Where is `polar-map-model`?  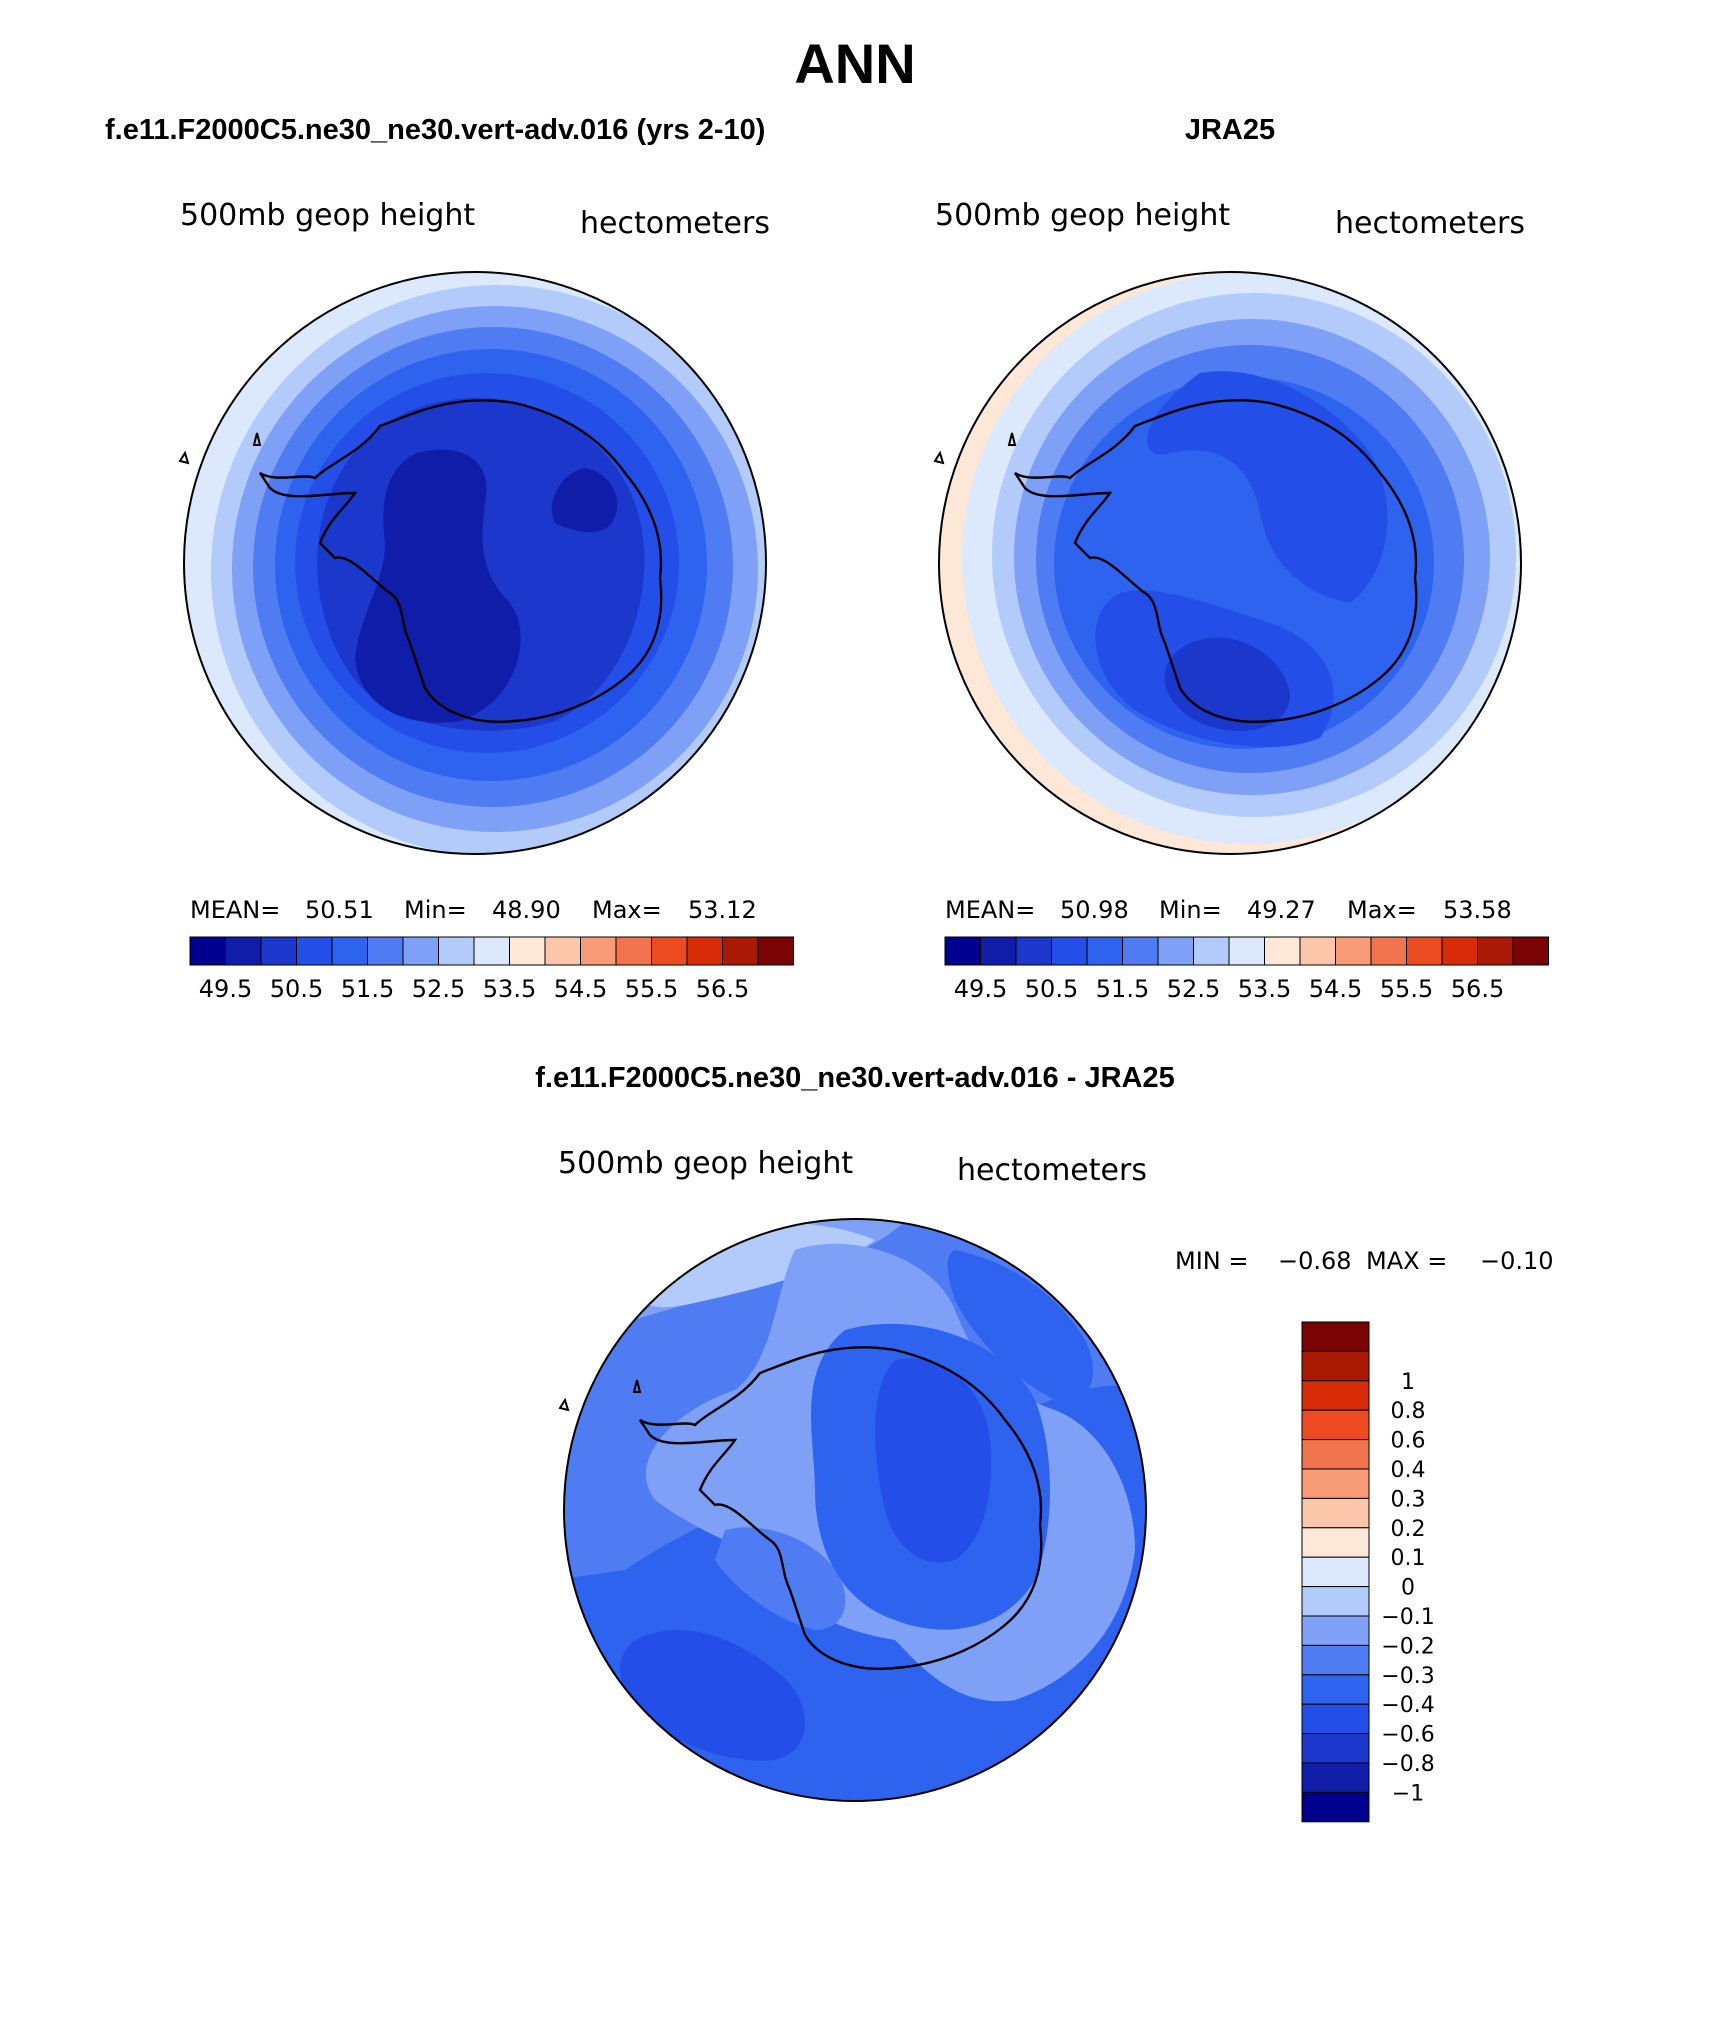 polar-map-model is located at coordinates (472, 563).